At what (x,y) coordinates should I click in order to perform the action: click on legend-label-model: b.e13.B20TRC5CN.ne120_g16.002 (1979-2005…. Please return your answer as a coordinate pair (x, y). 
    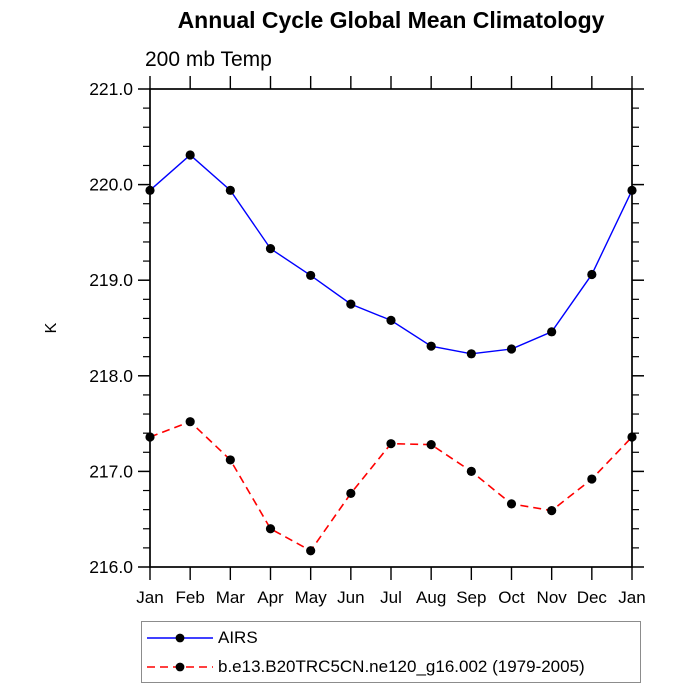
    Looking at the image, I should click on (401, 666).